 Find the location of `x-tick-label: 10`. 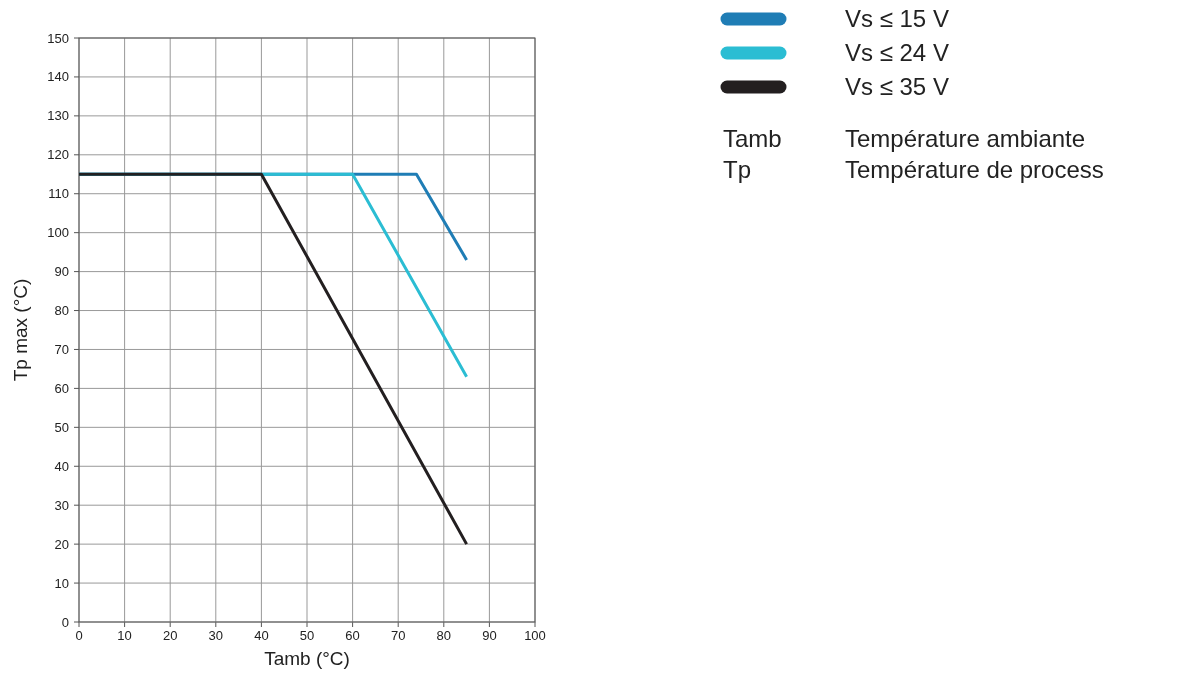

x-tick-label: 10 is located at coordinates (124, 635).